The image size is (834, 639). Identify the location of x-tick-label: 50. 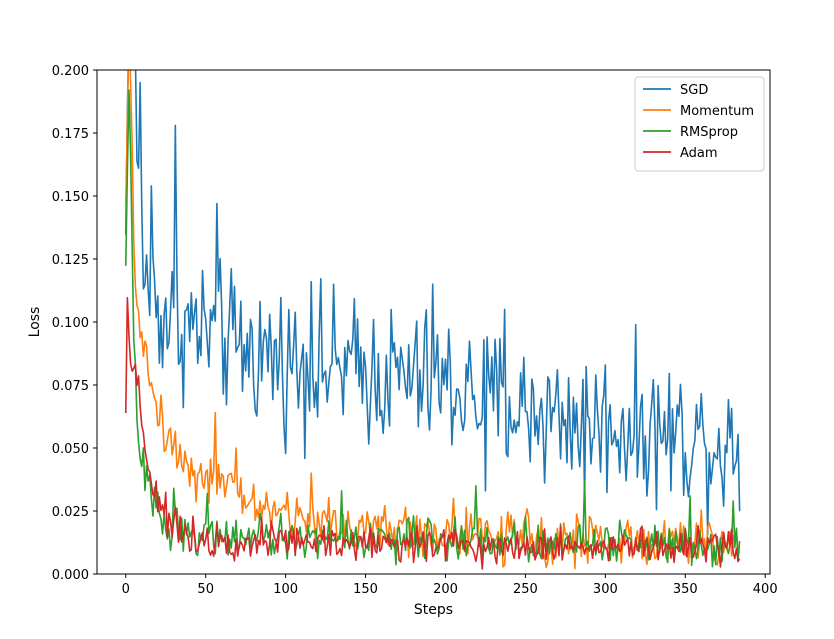
(205, 589).